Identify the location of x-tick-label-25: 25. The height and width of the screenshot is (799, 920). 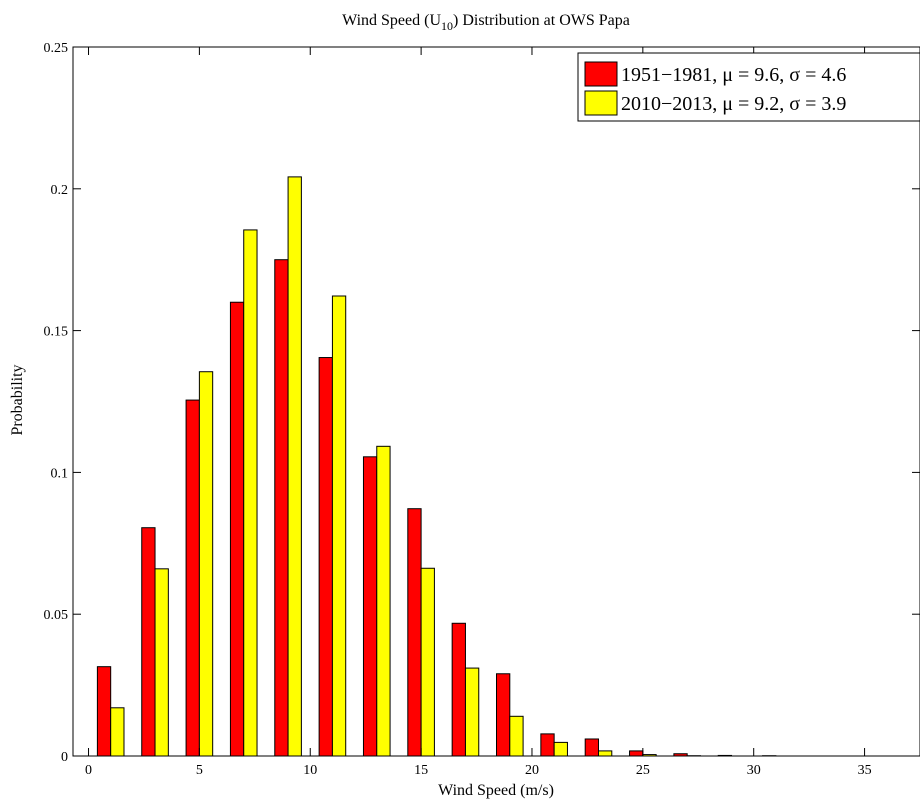
(643, 770).